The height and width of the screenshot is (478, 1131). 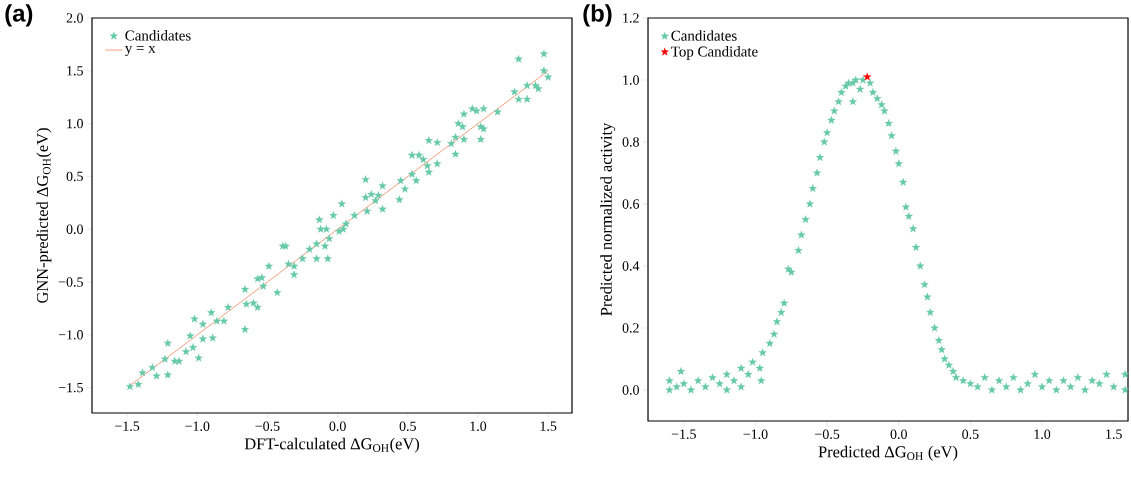 What do you see at coordinates (631, 204) in the screenshot?
I see `y-tick-label: 0.6` at bounding box center [631, 204].